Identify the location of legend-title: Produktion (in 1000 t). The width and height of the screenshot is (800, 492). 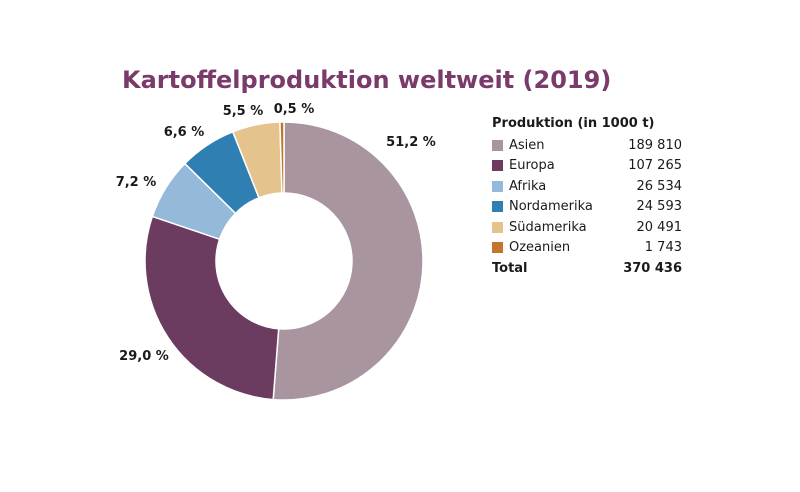
(573, 123).